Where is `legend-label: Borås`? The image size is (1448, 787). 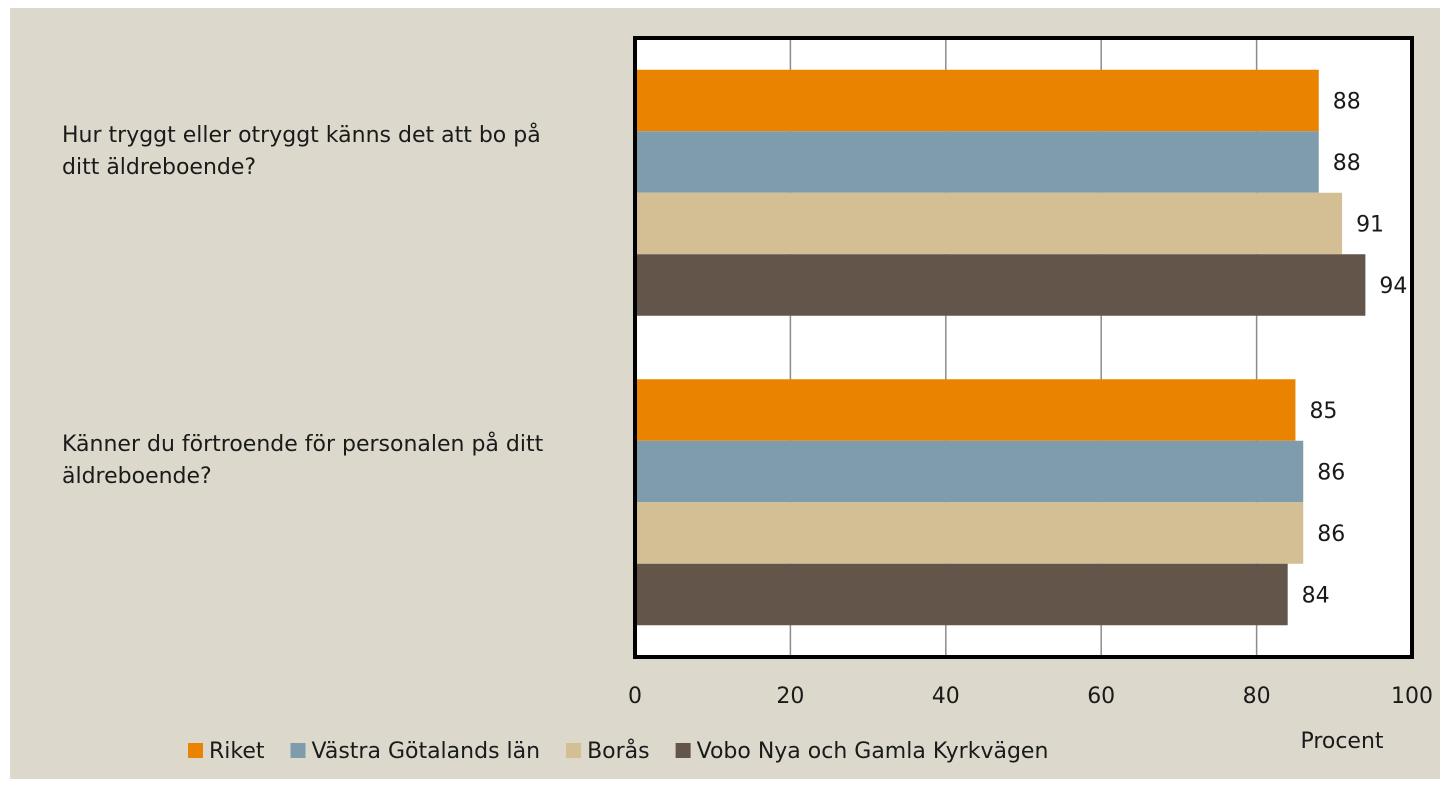 legend-label: Borås is located at coordinates (618, 751).